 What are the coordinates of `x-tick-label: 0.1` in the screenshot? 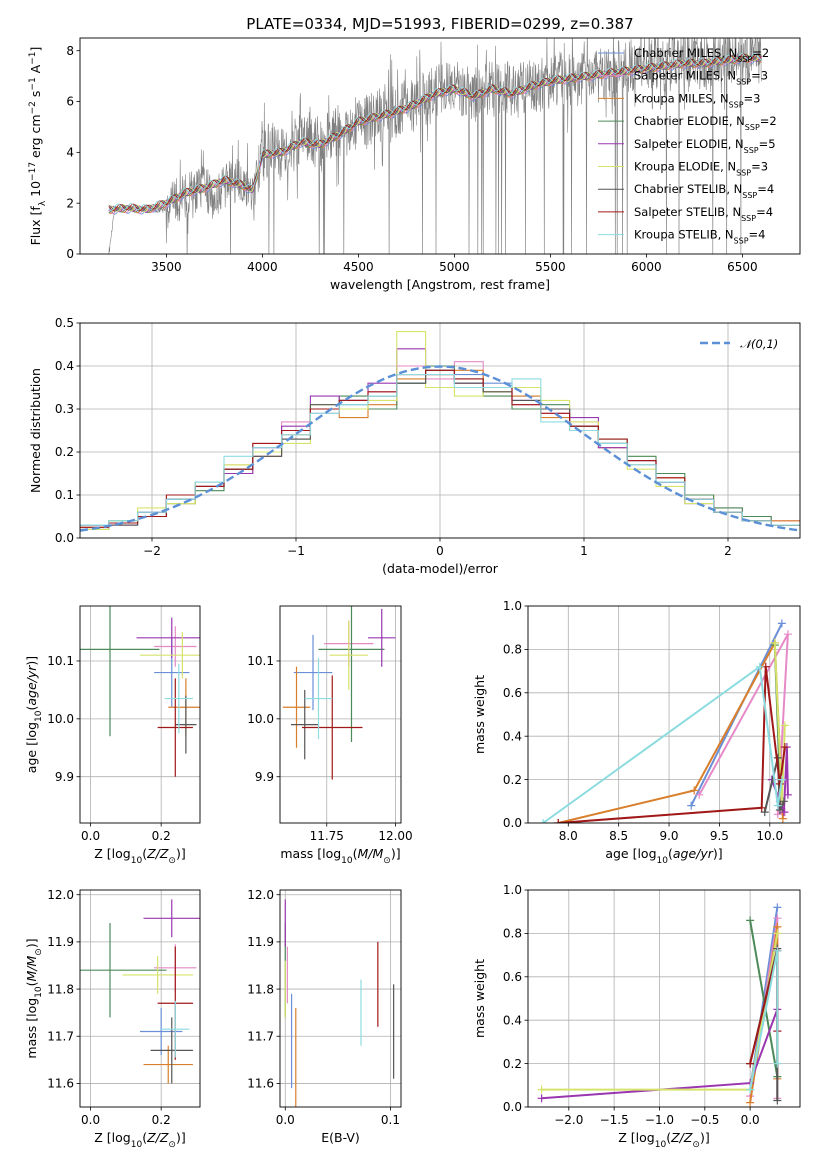 It's located at (390, 1120).